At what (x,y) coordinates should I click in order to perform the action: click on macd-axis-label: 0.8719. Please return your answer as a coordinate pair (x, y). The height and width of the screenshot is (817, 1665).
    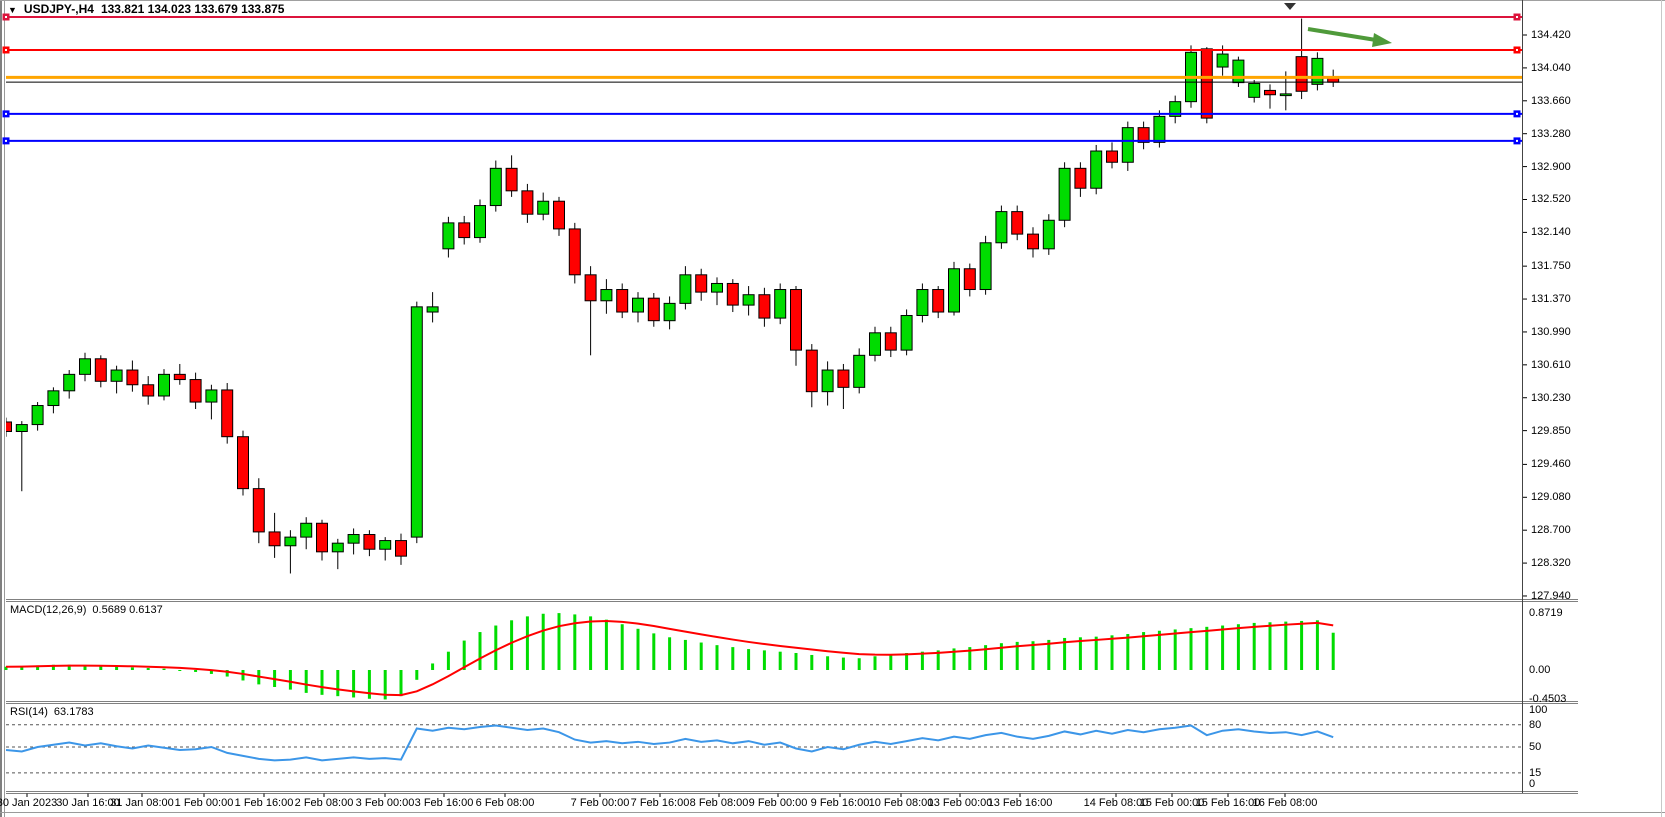
    Looking at the image, I should click on (1546, 612).